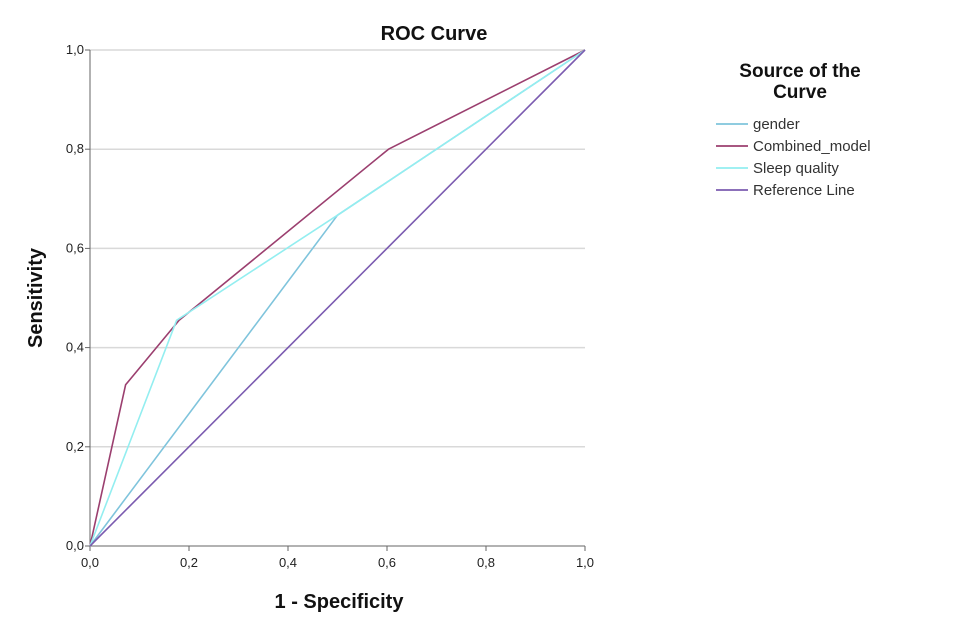  I want to click on y-tick-label: 1,0, so click(75, 49).